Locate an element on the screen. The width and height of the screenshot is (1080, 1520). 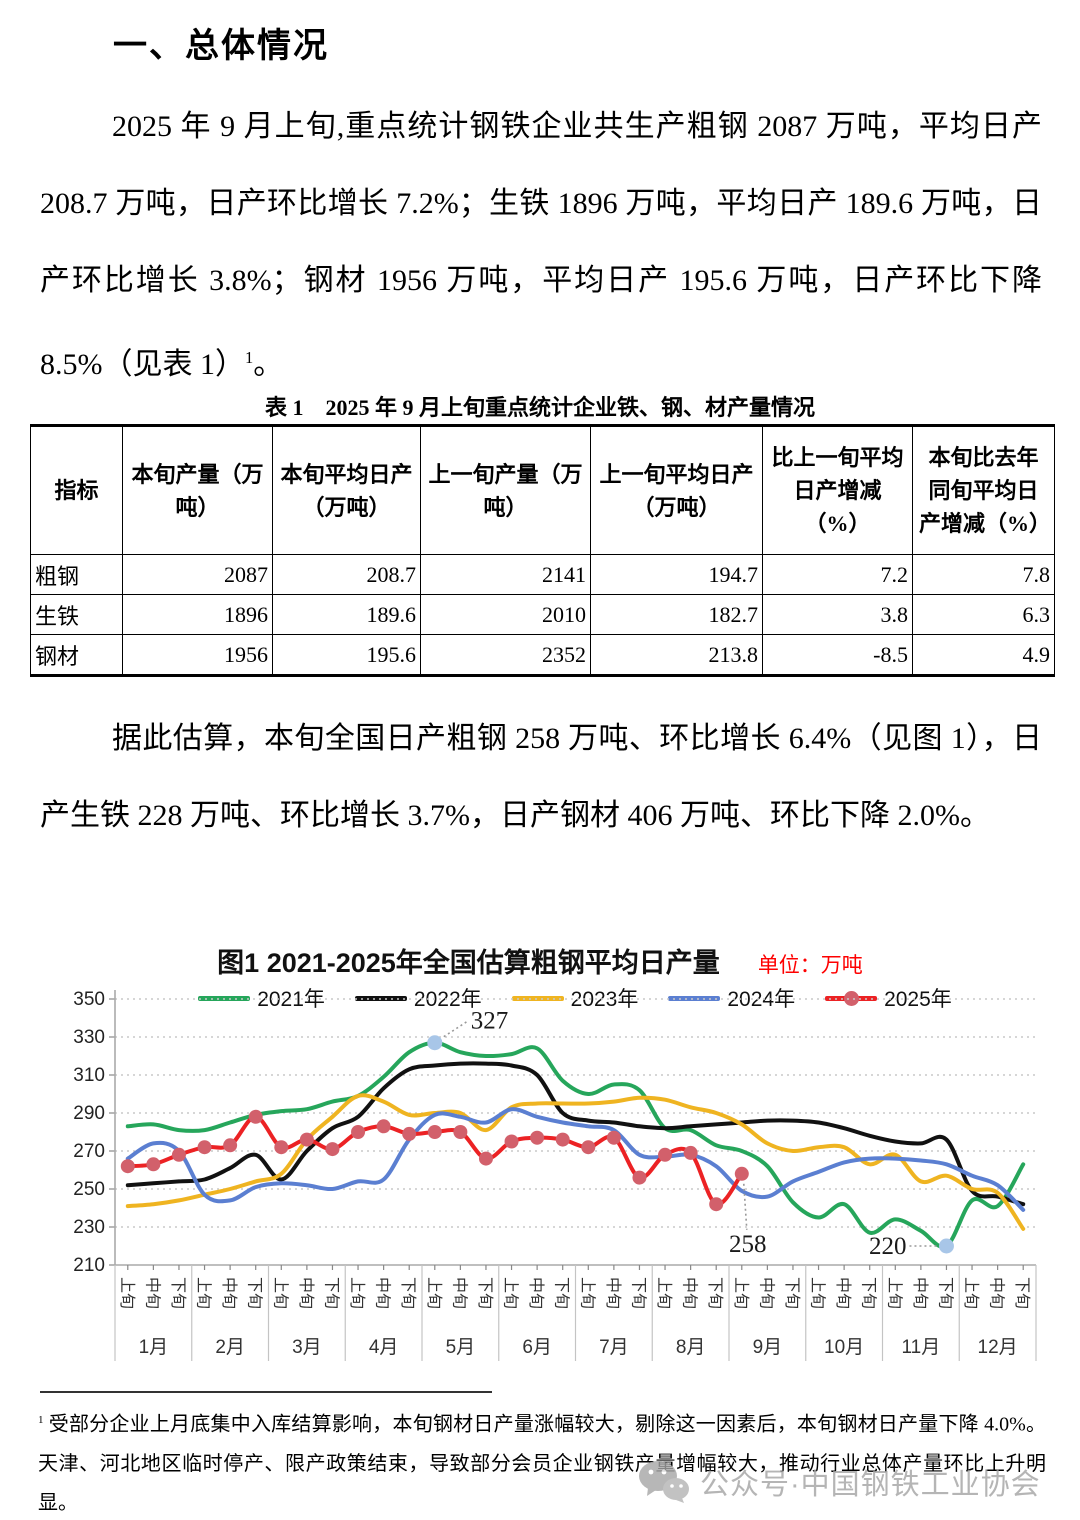
legend-label: 2024年 is located at coordinates (761, 999).